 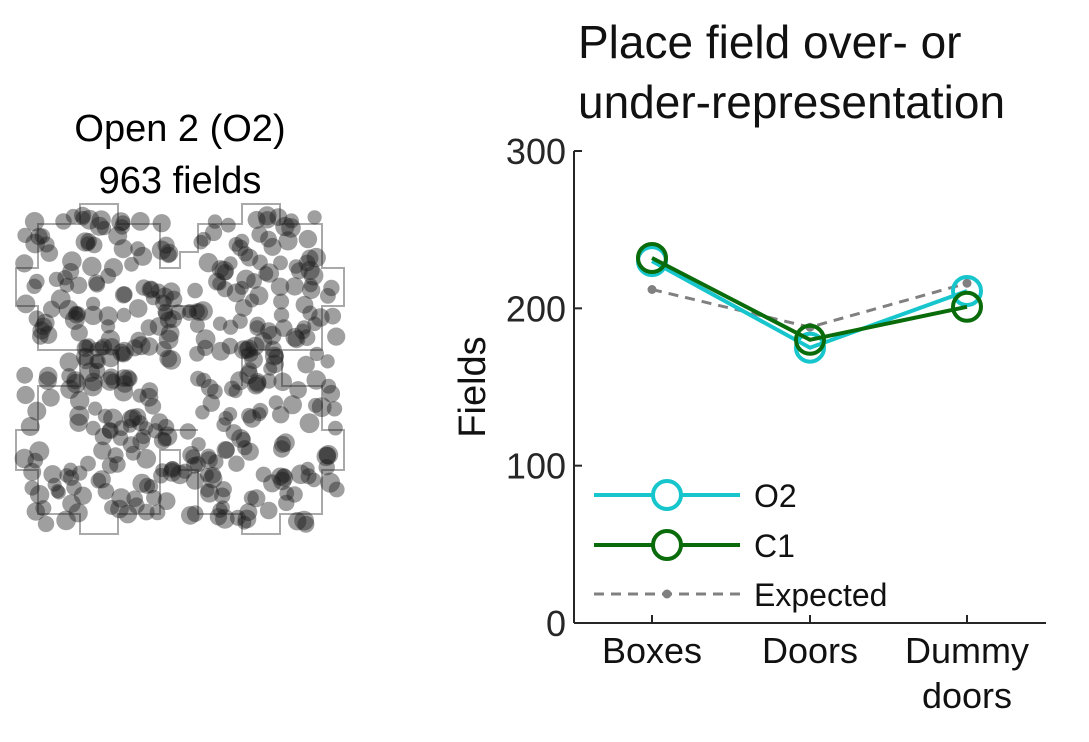 What do you see at coordinates (810, 339) in the screenshot?
I see `data-point-c1` at bounding box center [810, 339].